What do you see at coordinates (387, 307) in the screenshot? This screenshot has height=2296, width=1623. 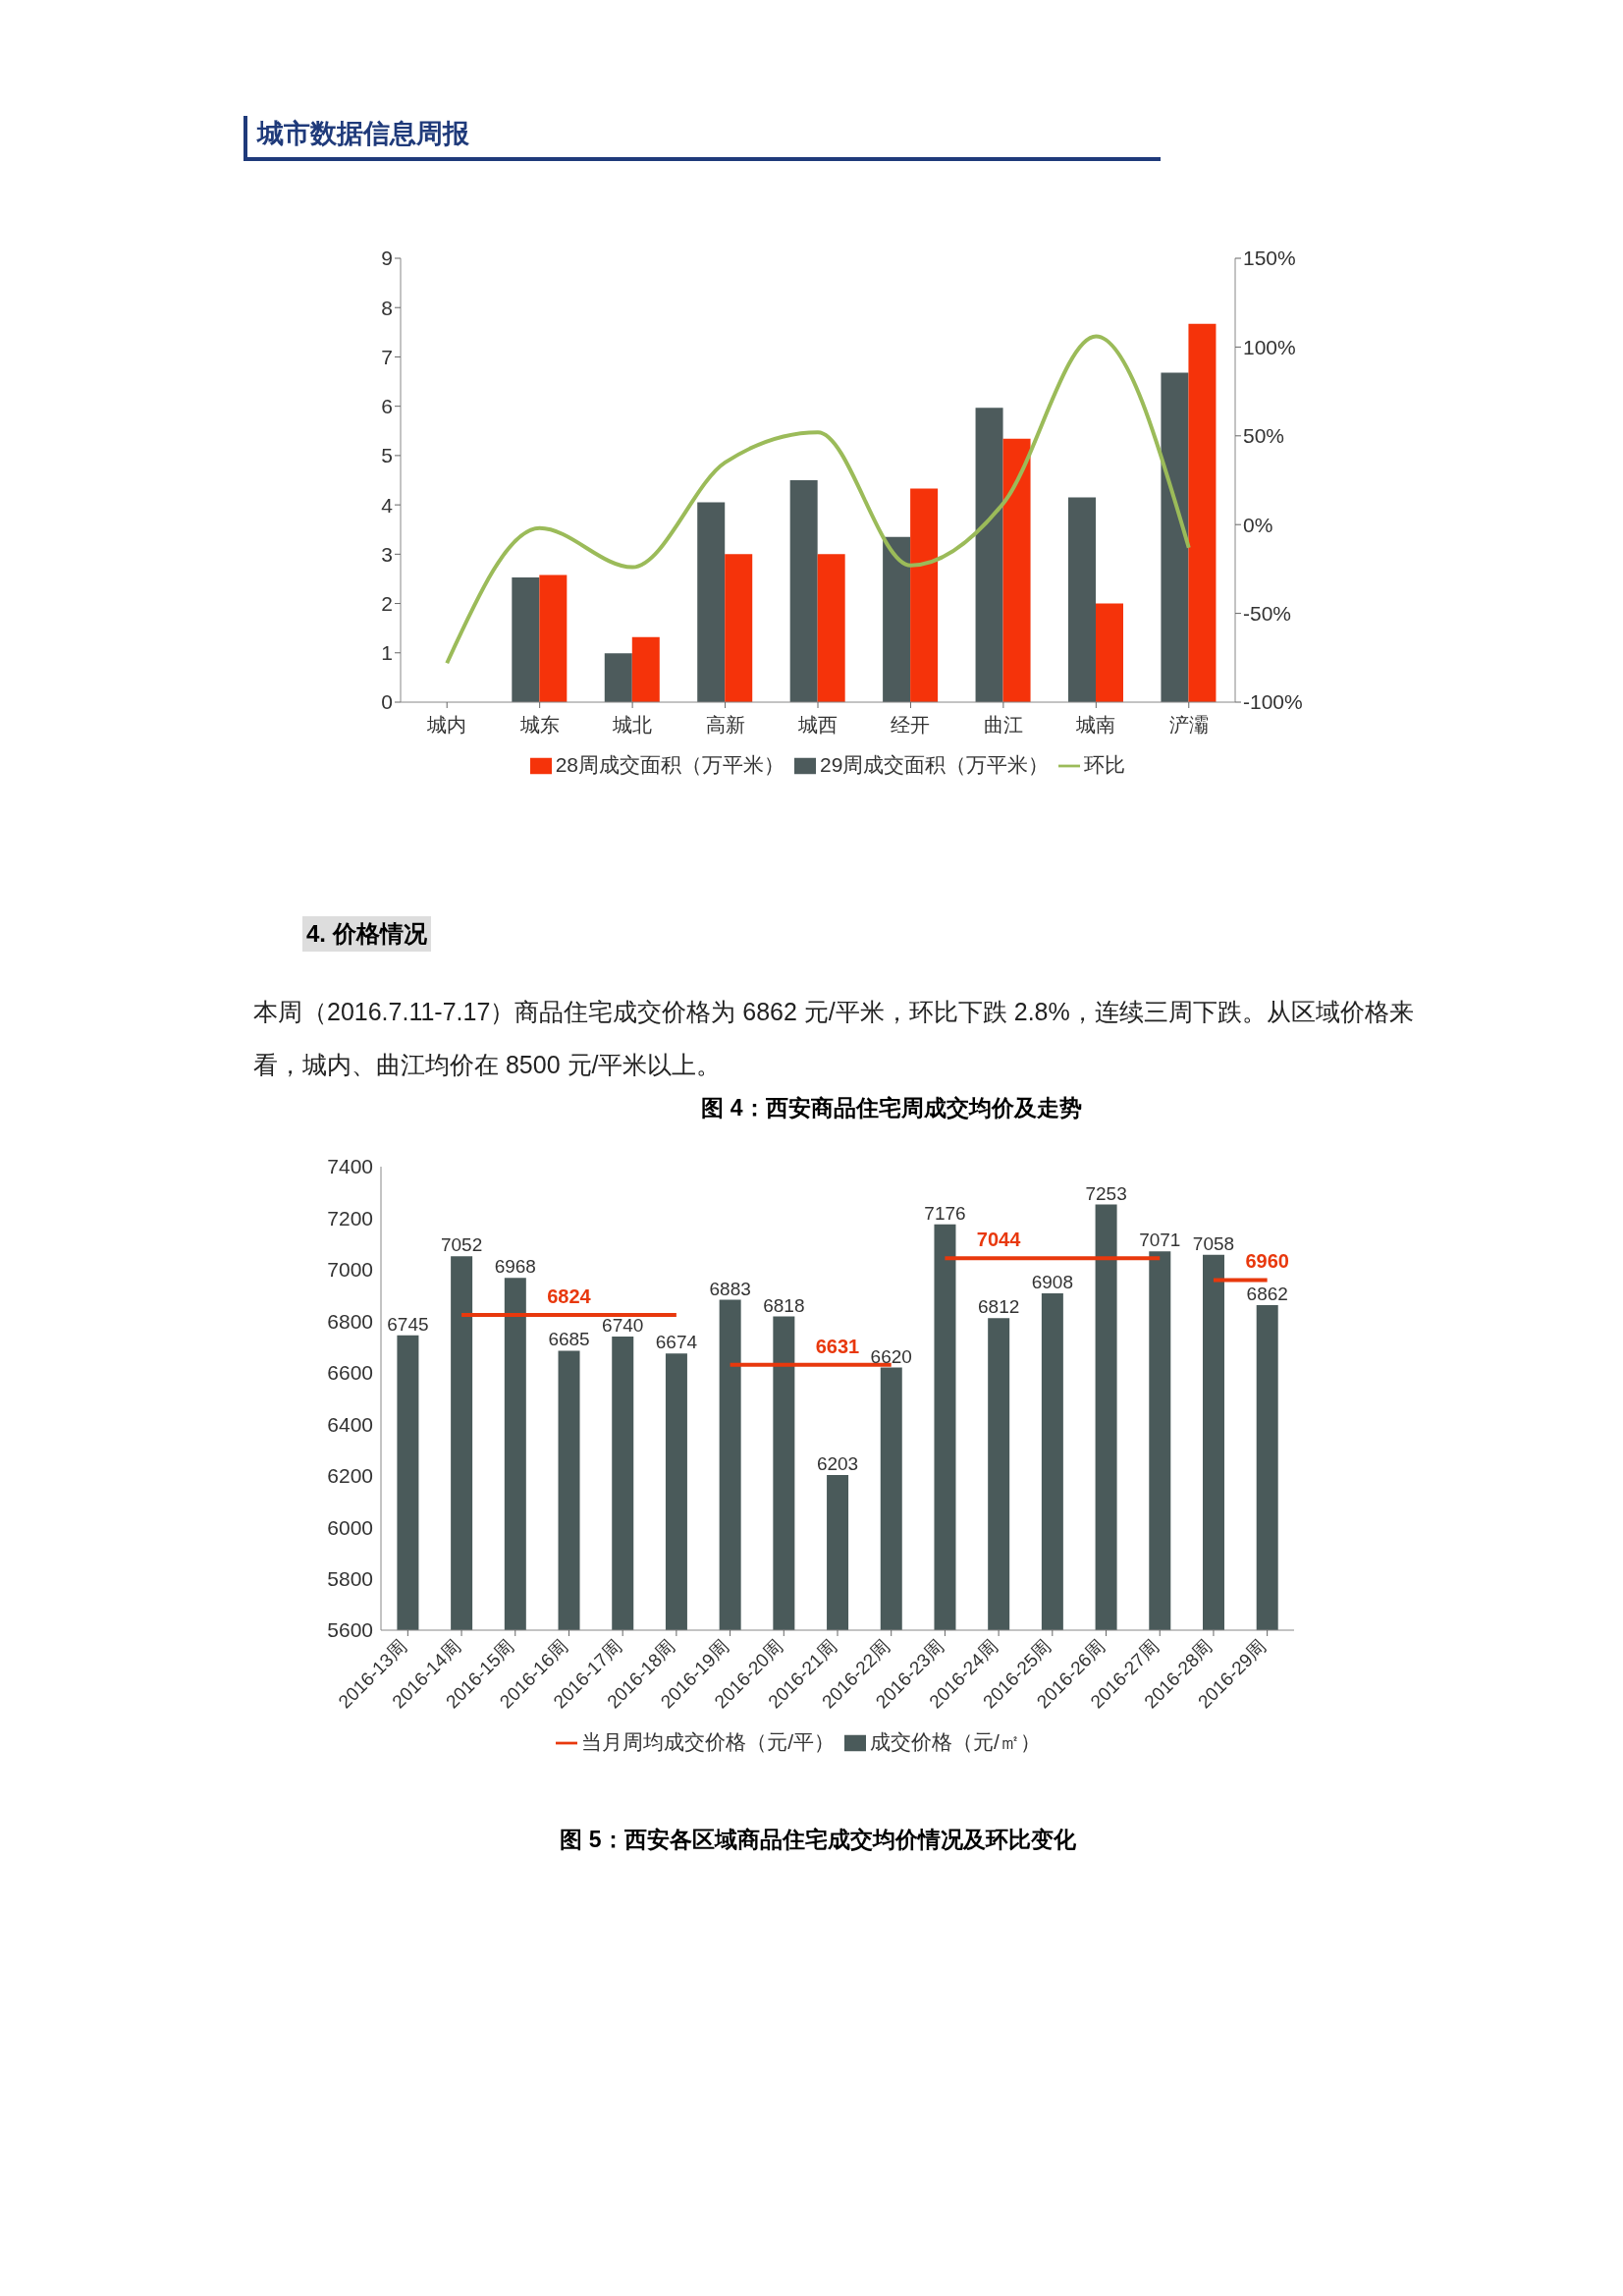 I see `y-tick-label: 8` at bounding box center [387, 307].